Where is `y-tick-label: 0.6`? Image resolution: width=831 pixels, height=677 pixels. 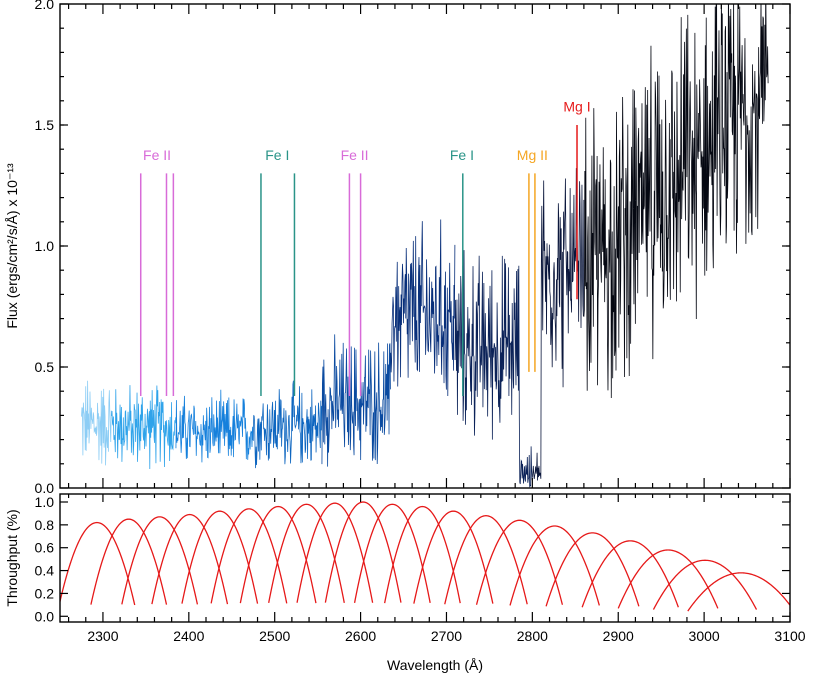
y-tick-label: 0.6 is located at coordinates (45, 548).